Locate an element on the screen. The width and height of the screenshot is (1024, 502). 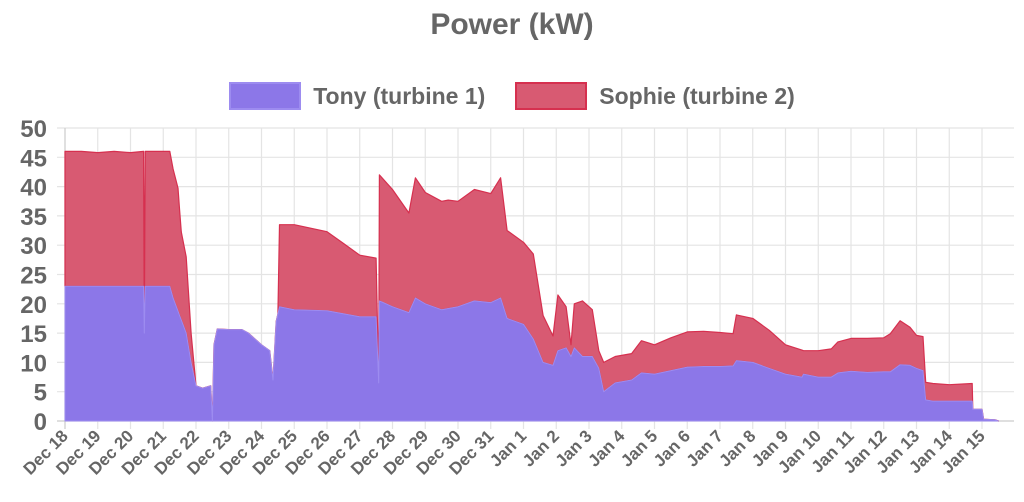
x-tick-label: Jan 6 is located at coordinates (672, 448).